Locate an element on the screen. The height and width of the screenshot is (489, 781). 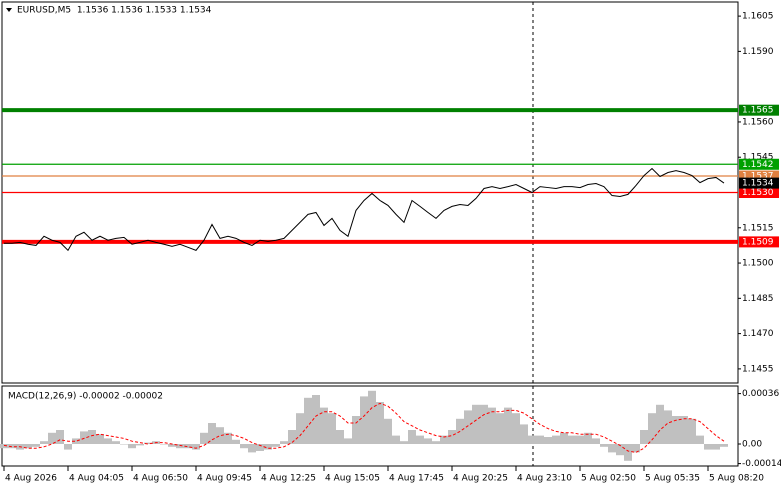
x-tick-label: 4 Aug 2026 is located at coordinates (31, 479).